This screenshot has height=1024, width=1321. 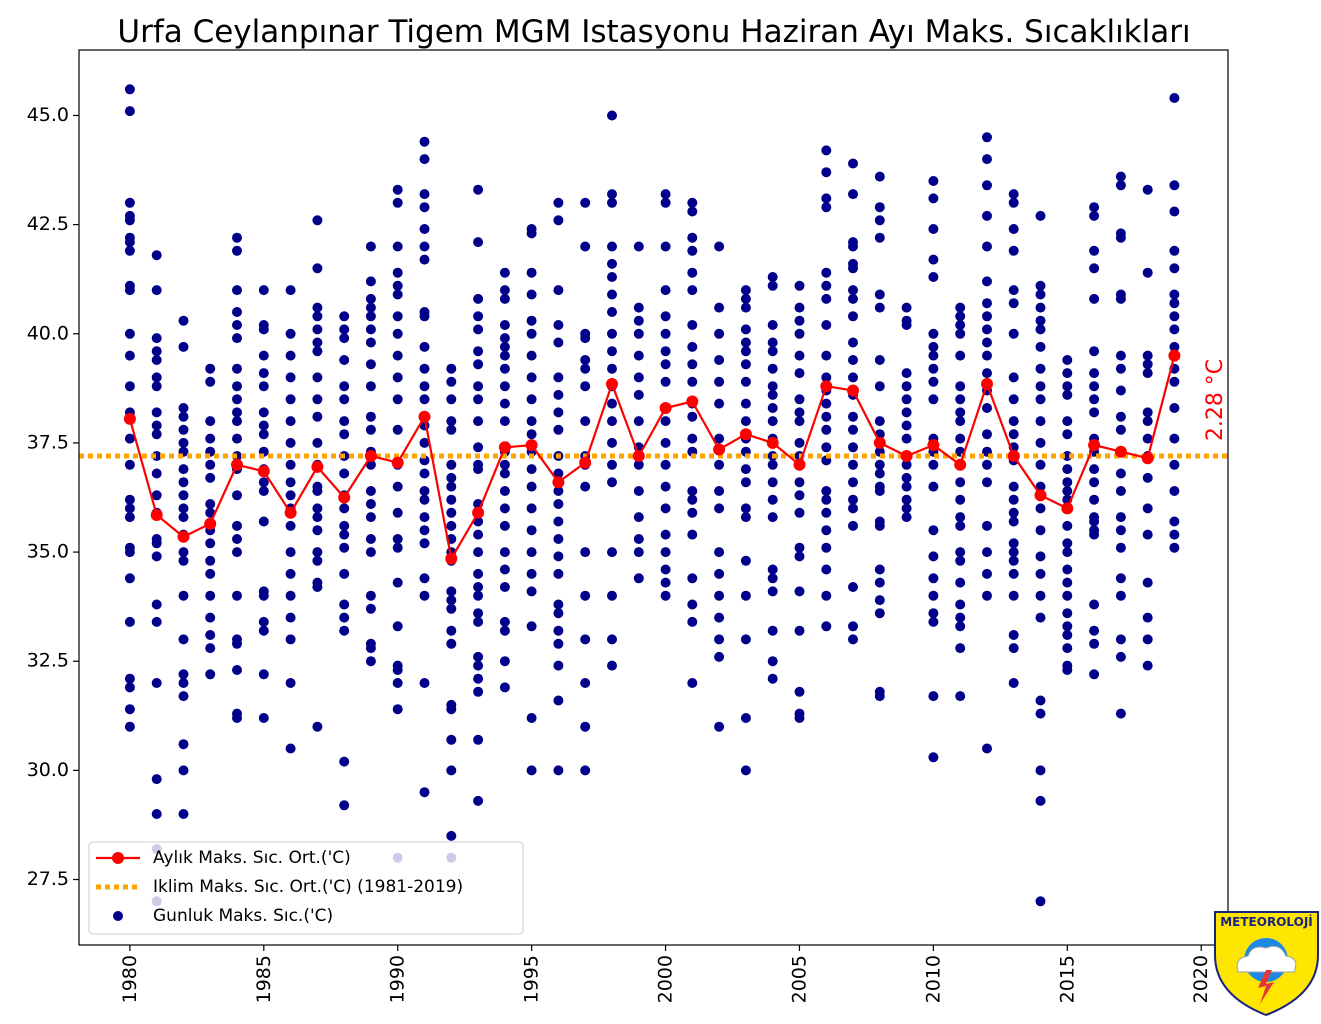 What do you see at coordinates (1266, 987) in the screenshot?
I see `logo-lightning` at bounding box center [1266, 987].